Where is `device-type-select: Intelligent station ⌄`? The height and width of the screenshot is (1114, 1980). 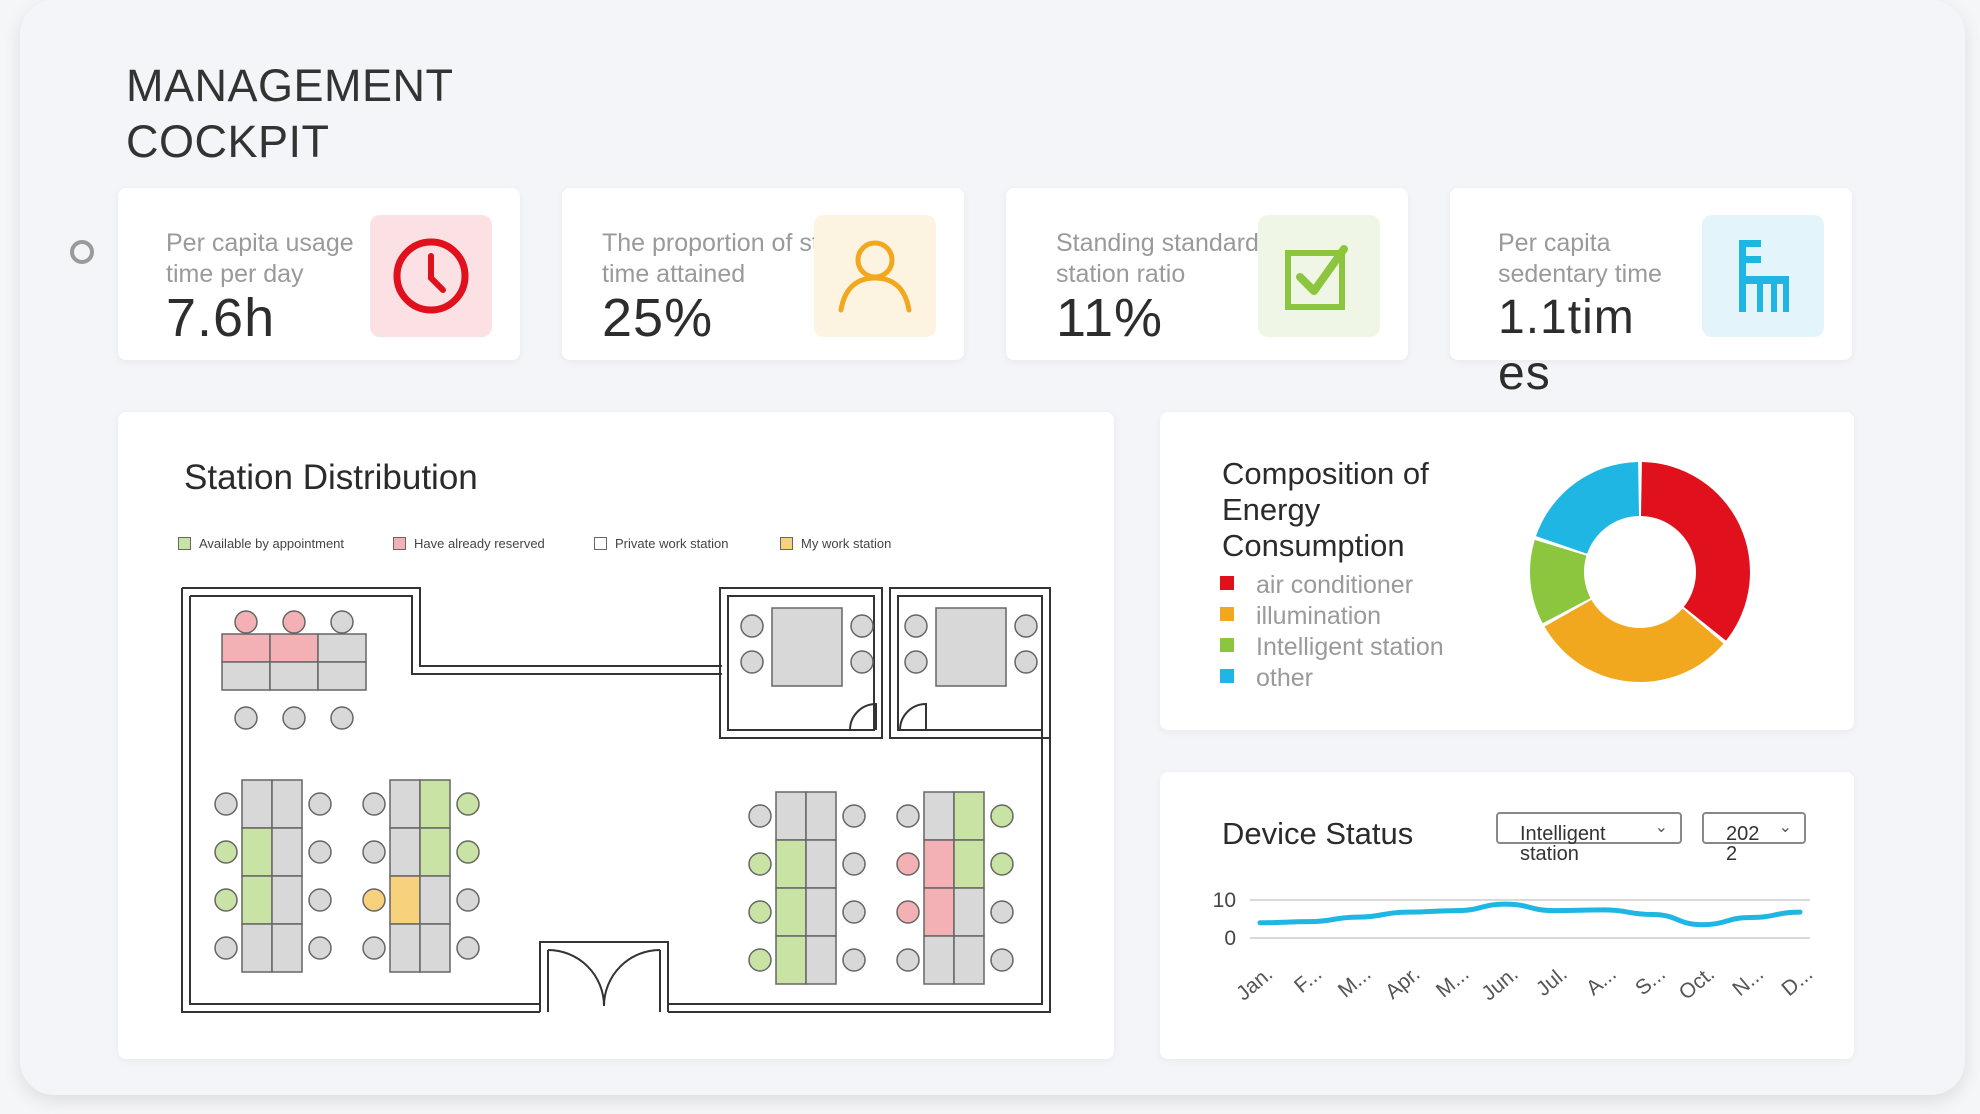 device-type-select: Intelligent station ⌄ is located at coordinates (1589, 838).